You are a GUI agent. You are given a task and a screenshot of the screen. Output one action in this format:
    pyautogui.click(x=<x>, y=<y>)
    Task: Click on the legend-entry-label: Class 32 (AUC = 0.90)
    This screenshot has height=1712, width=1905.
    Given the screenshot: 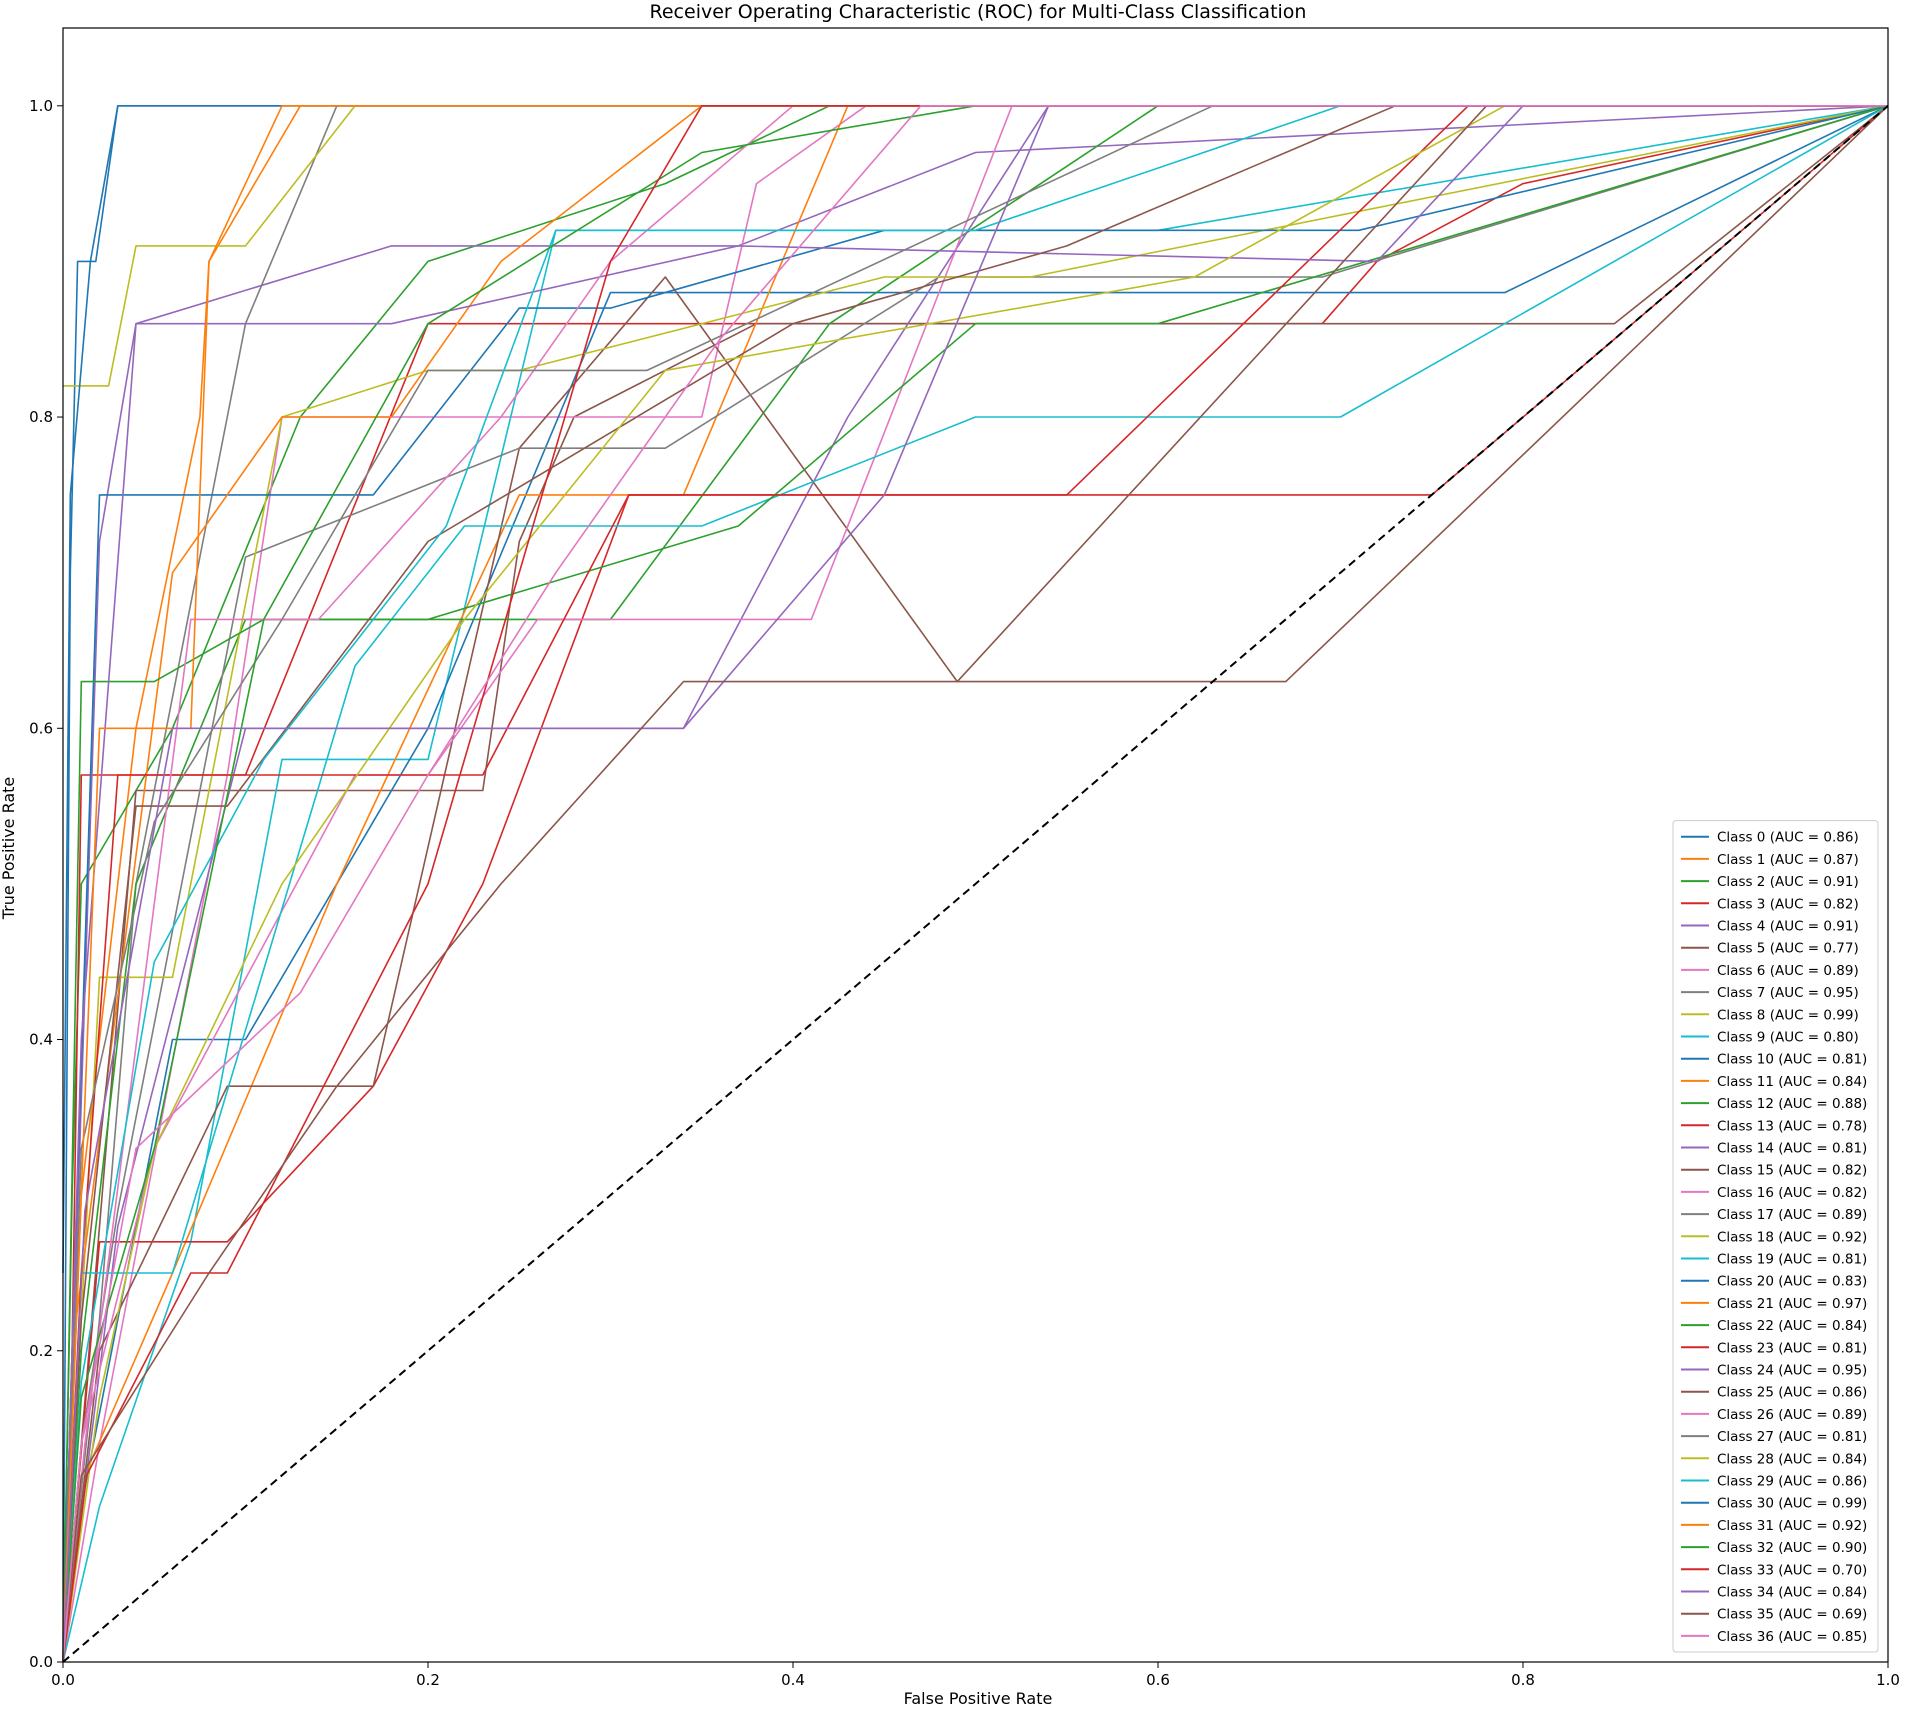 What is the action you would take?
    pyautogui.click(x=1792, y=1548)
    